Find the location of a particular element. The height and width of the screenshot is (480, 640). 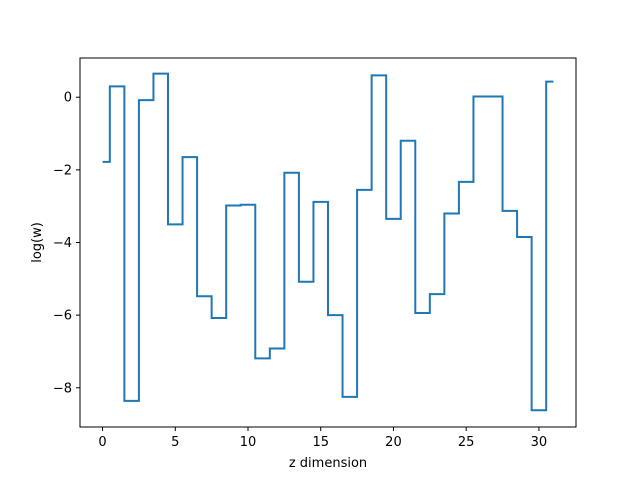

y-tick-label: −2 is located at coordinates (62, 170).